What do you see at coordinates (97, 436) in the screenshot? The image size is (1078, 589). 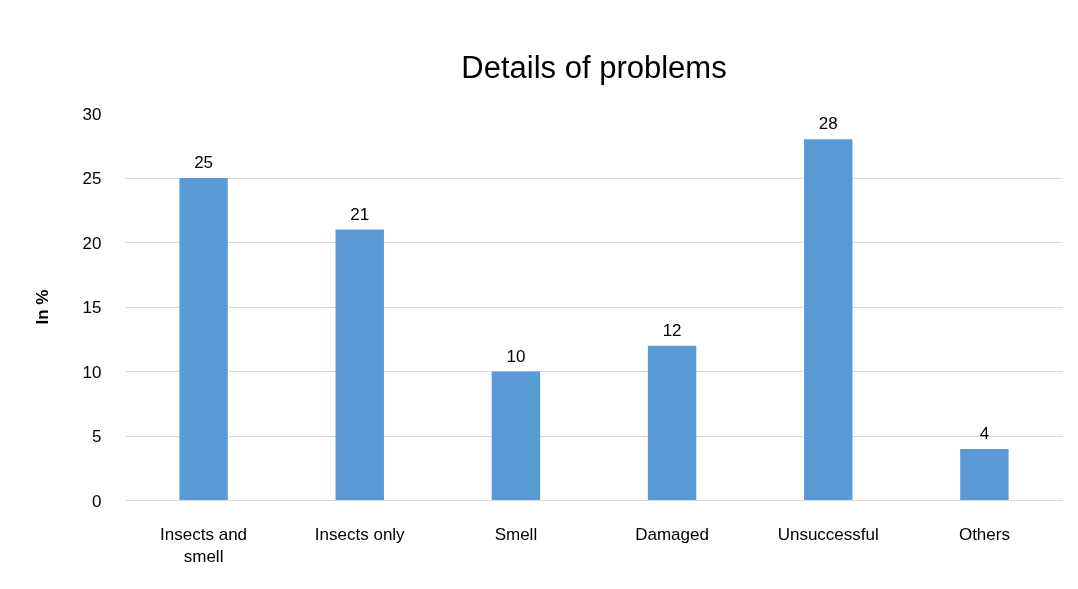 I see `y-tick-label: 5` at bounding box center [97, 436].